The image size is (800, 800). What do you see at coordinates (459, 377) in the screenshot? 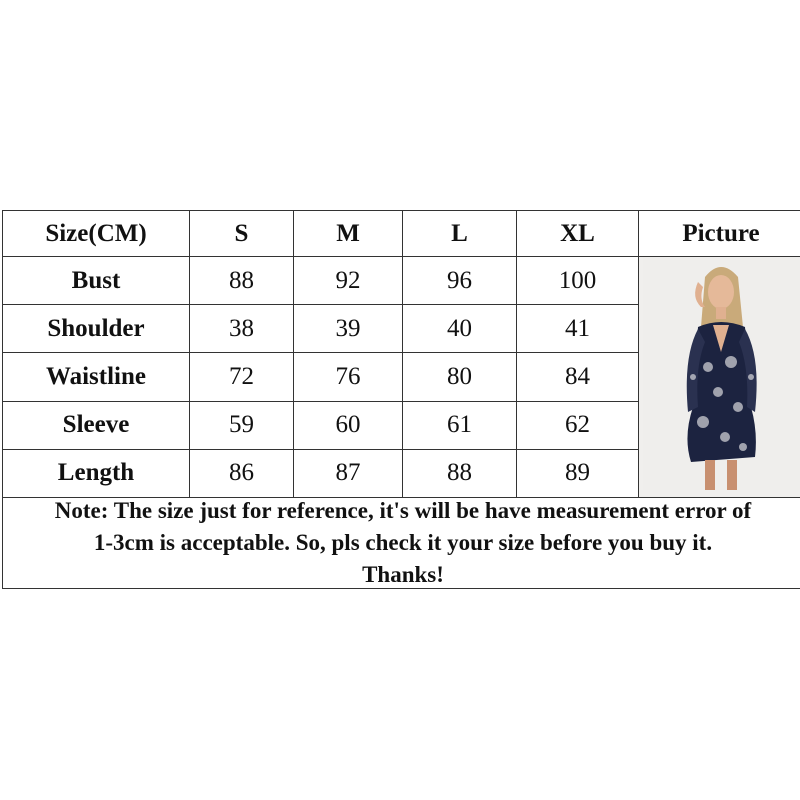
I see `cell: 80` at bounding box center [459, 377].